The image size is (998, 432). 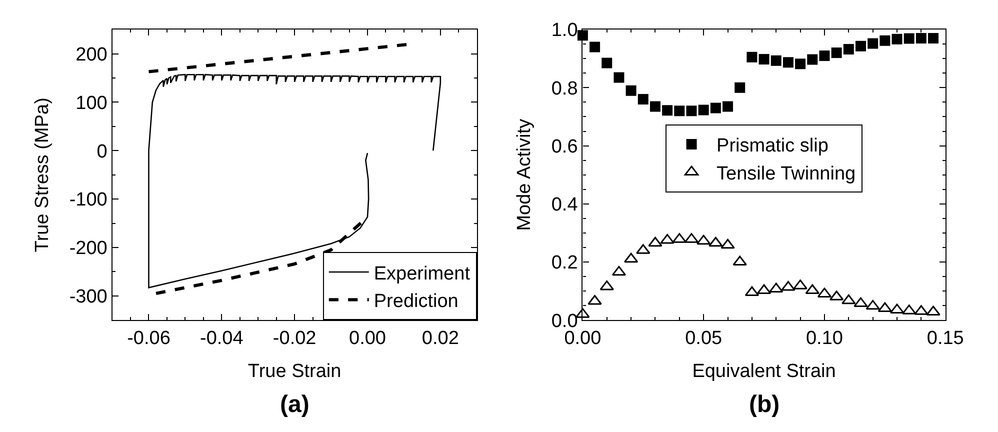 I want to click on y-axis-title: Mode Activity, so click(x=525, y=174).